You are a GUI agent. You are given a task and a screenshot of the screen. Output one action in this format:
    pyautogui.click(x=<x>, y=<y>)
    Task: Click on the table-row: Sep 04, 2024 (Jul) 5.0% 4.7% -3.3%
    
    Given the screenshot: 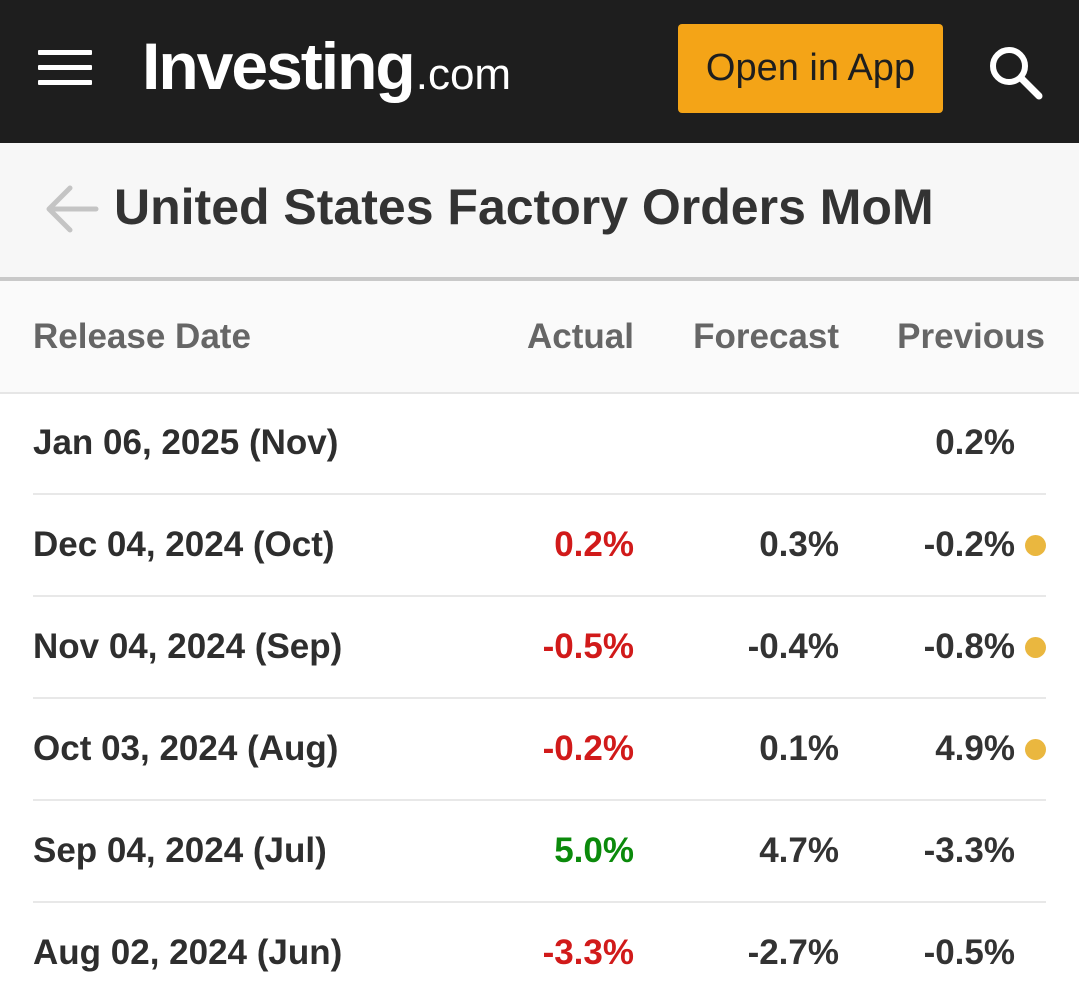 What is the action you would take?
    pyautogui.click(x=539, y=852)
    